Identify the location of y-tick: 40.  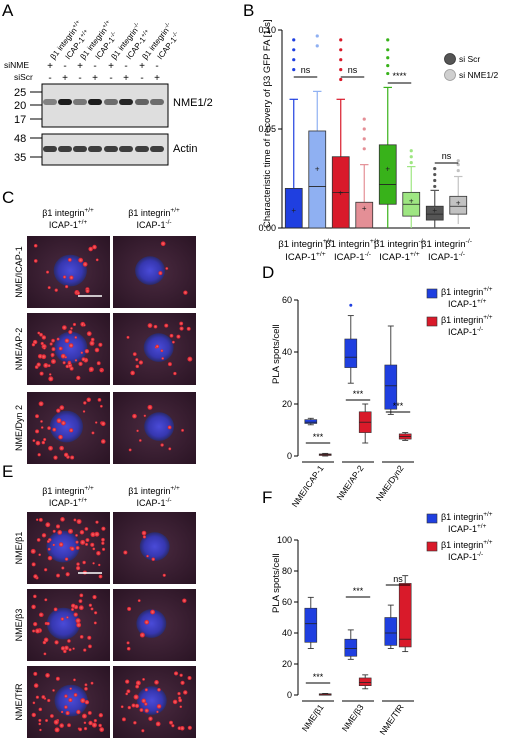
(287, 352).